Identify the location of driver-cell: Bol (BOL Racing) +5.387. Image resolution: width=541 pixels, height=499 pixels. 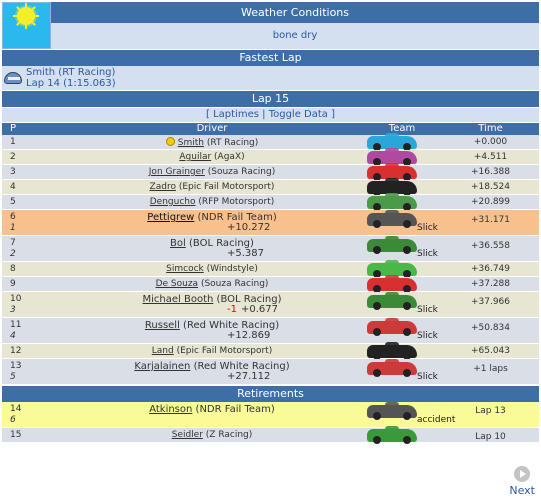
(212, 248).